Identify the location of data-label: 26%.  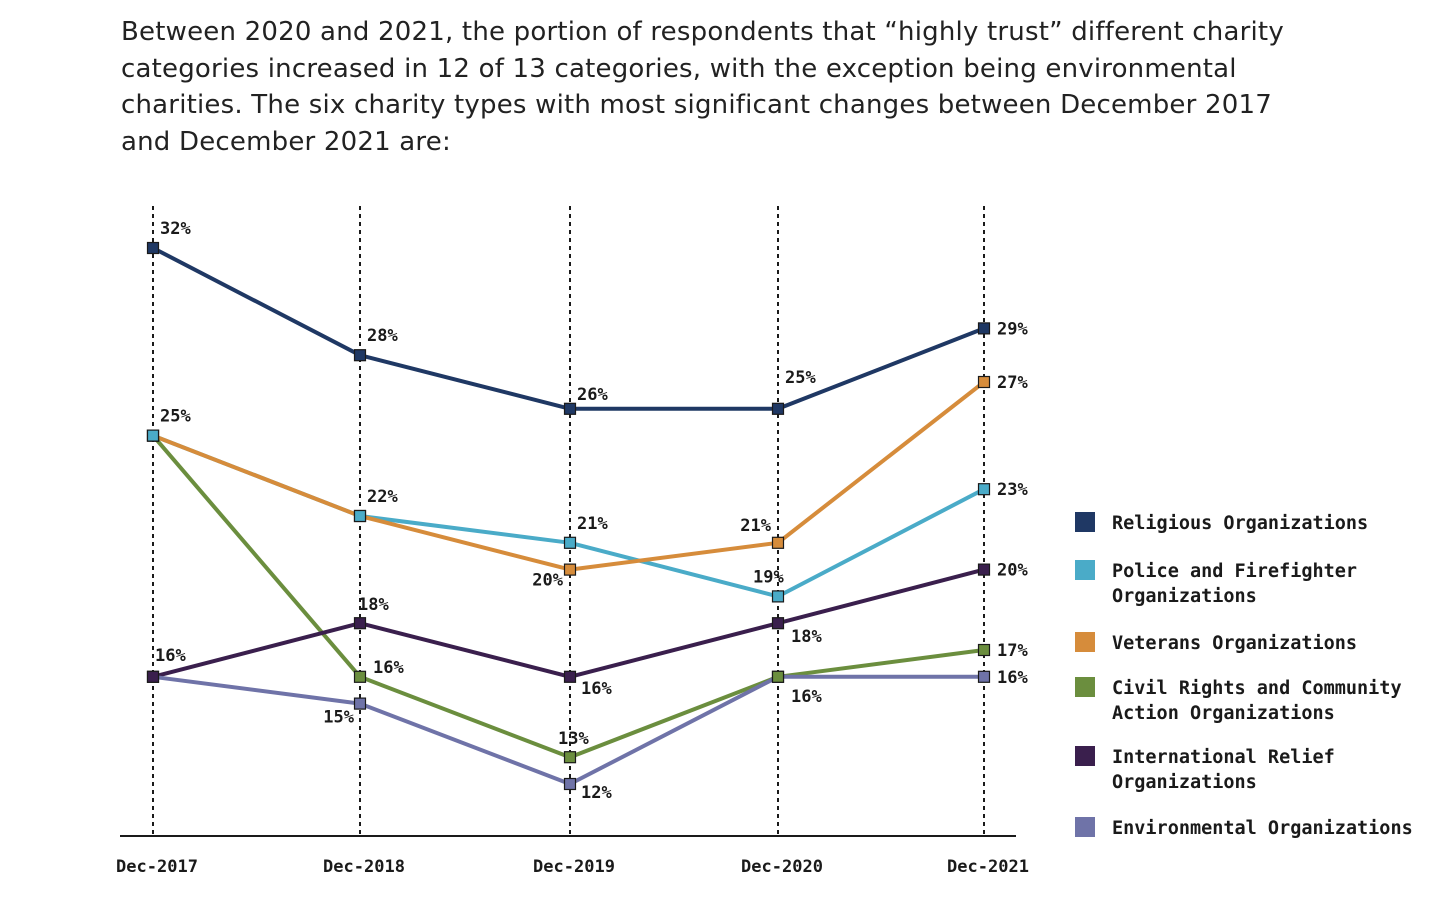
(592, 395).